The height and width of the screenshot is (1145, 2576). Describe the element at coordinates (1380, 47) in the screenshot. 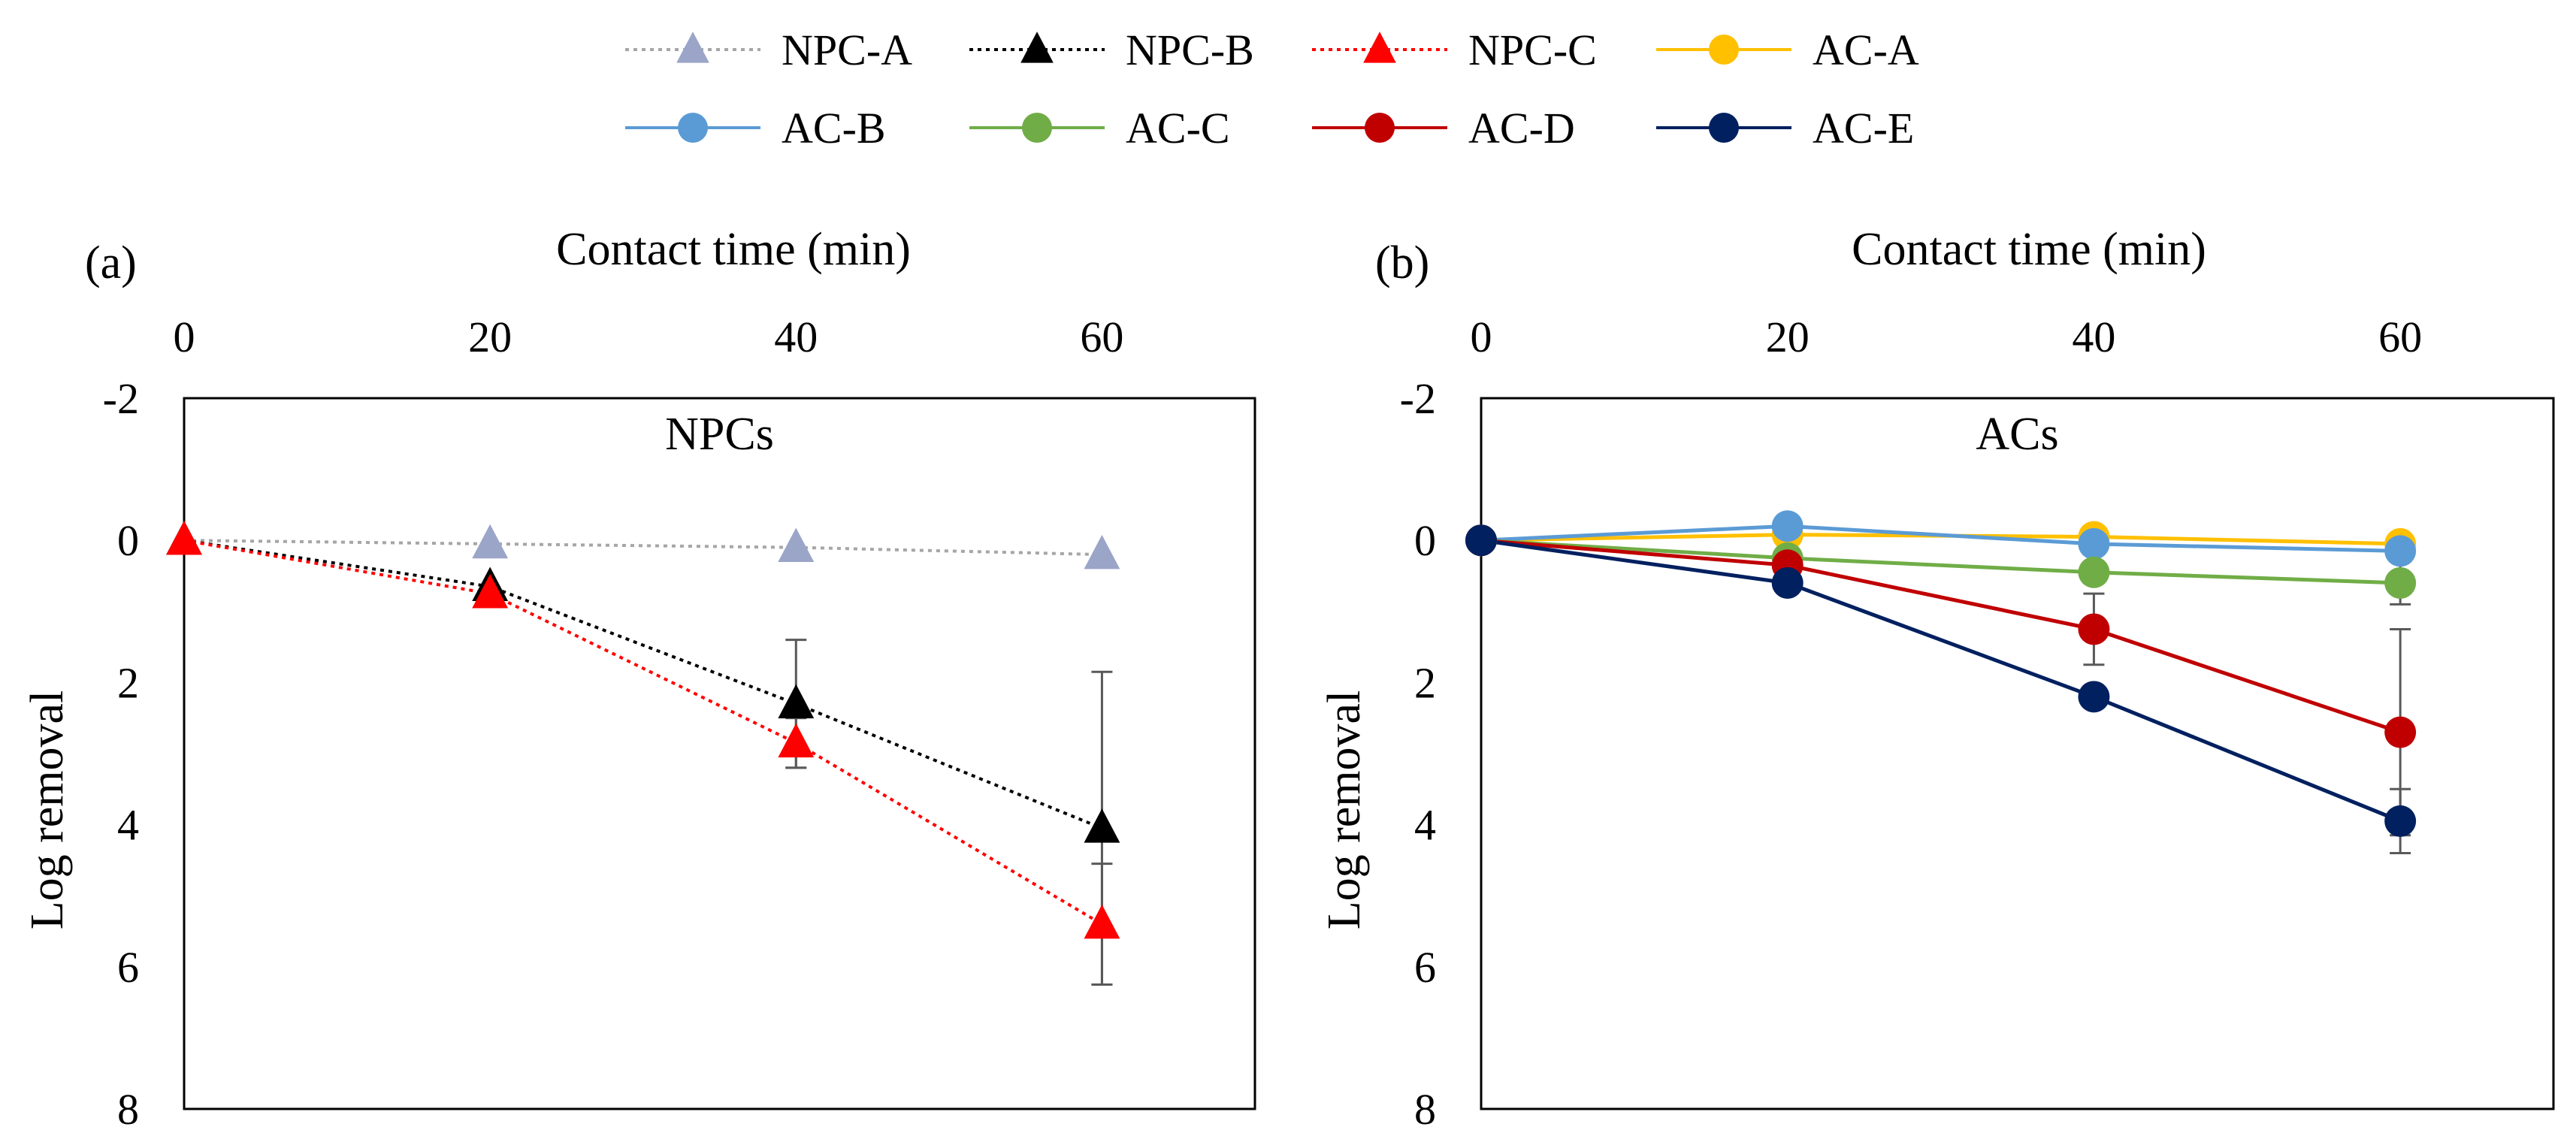

I see `legend-marker-npc-c` at that location.